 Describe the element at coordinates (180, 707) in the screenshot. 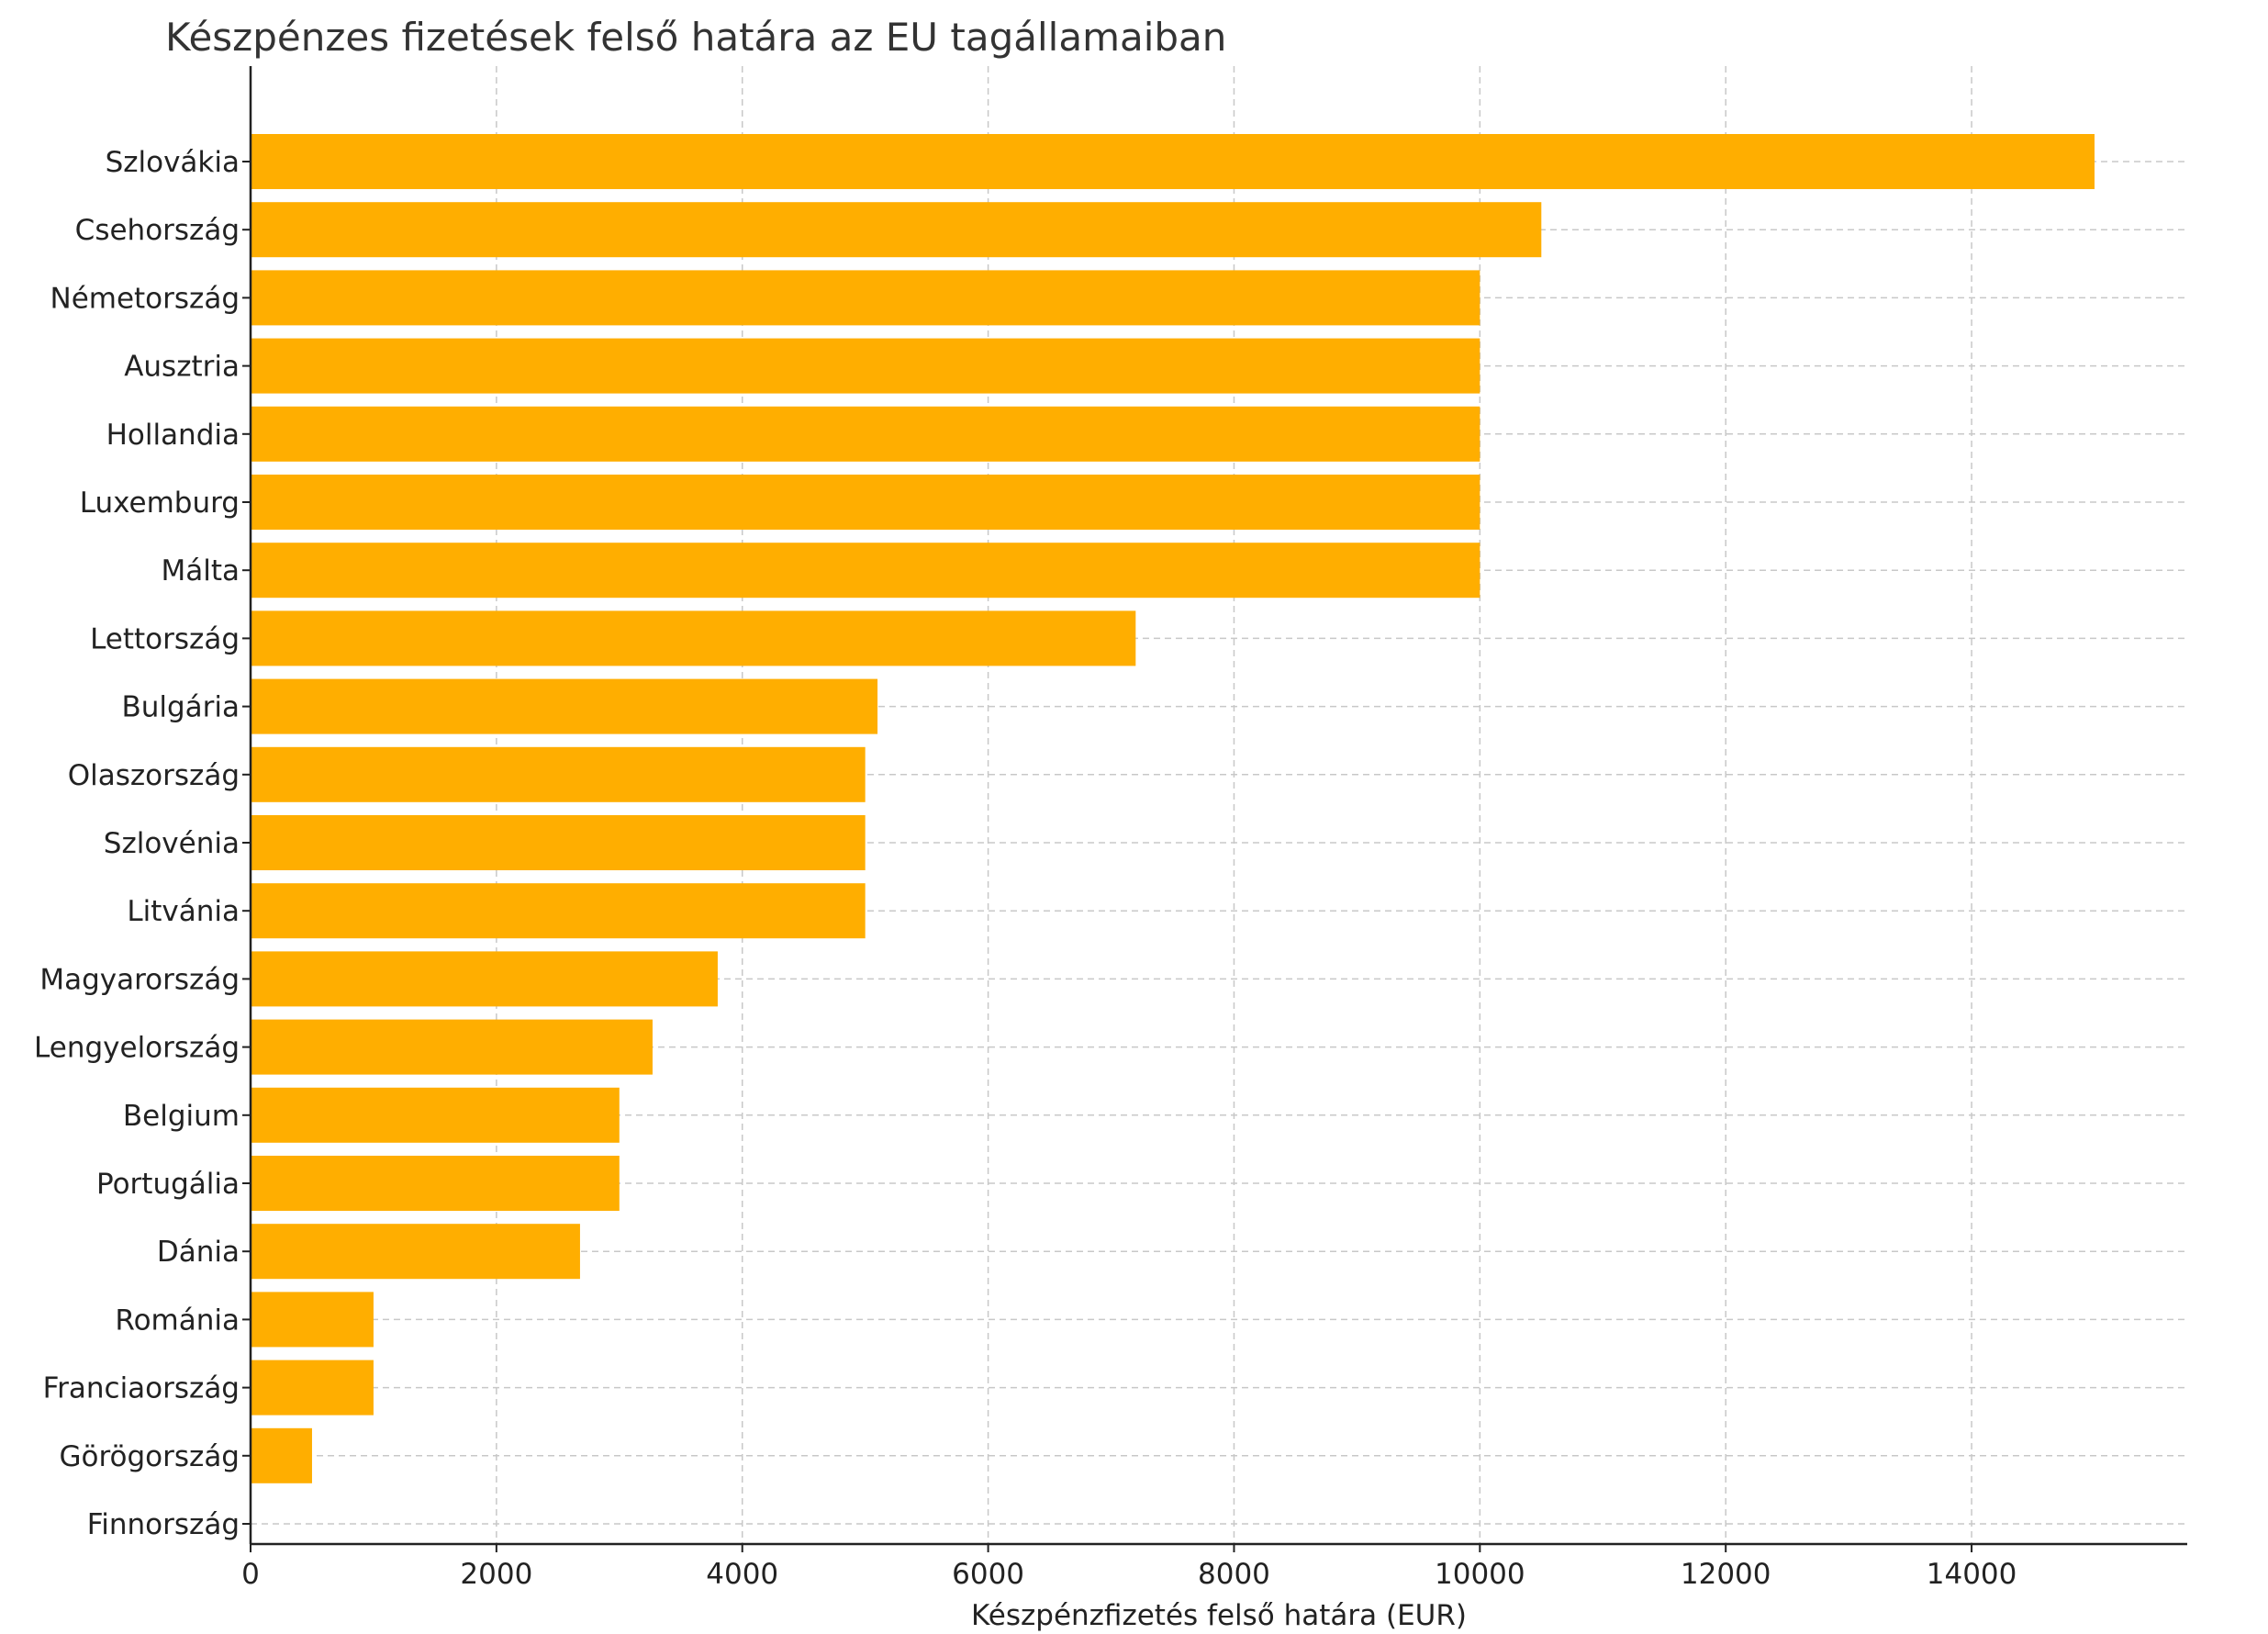

I see `y-tick-label: Bulgária` at that location.